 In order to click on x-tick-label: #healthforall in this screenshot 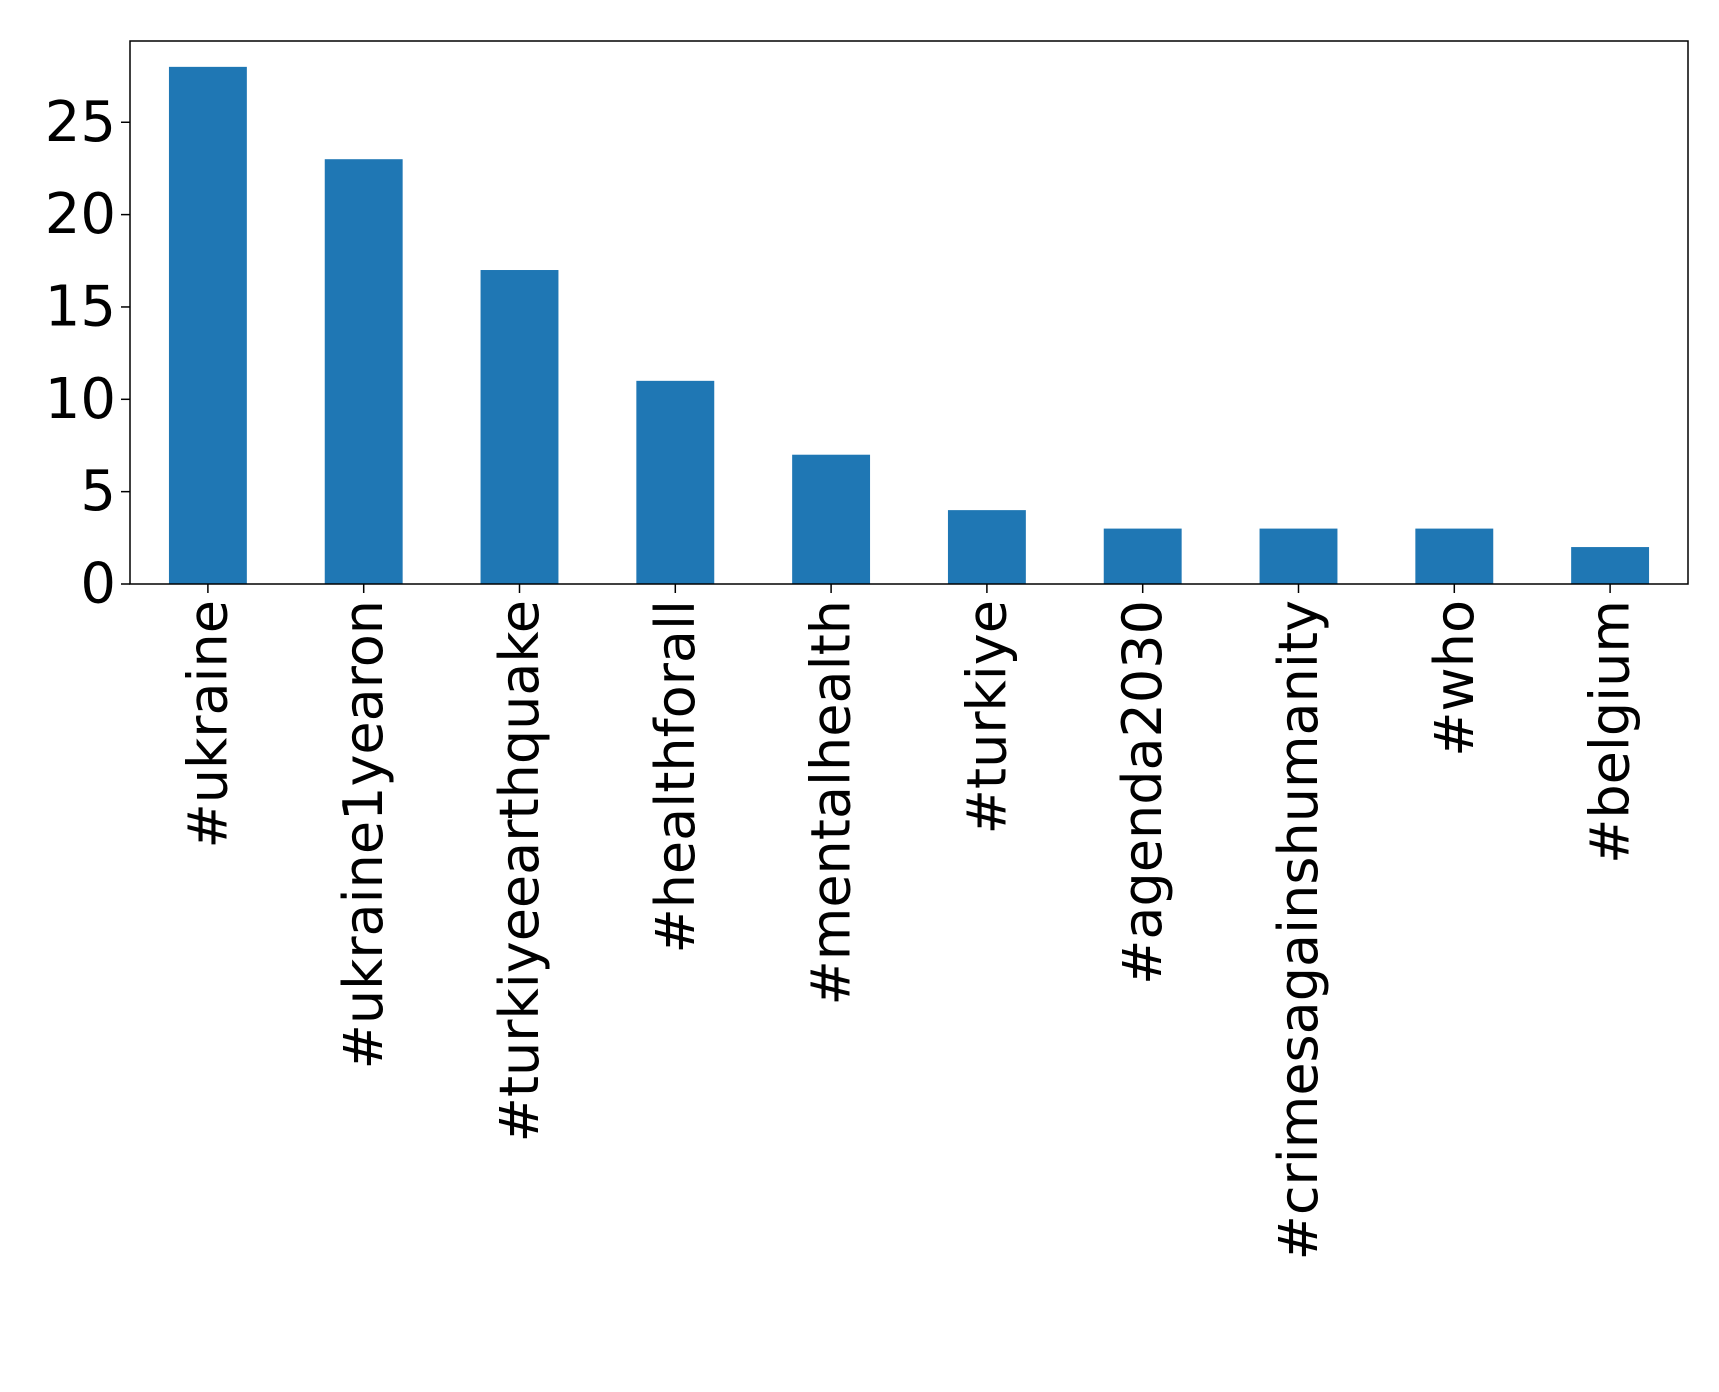, I will do `click(675, 777)`.